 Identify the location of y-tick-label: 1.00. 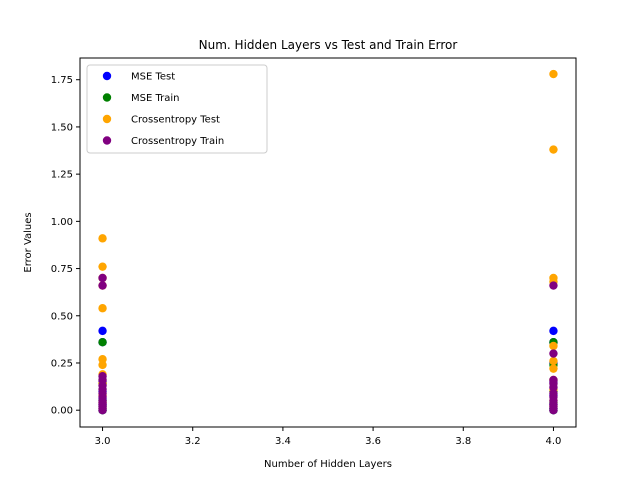
(62, 222).